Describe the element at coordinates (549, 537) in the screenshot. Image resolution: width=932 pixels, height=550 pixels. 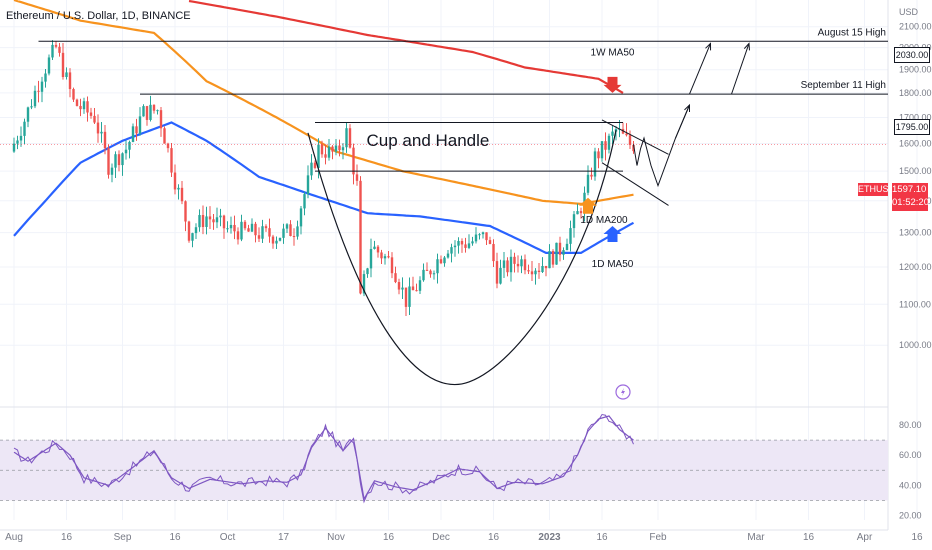
I see `x-tick-label: 2023` at that location.